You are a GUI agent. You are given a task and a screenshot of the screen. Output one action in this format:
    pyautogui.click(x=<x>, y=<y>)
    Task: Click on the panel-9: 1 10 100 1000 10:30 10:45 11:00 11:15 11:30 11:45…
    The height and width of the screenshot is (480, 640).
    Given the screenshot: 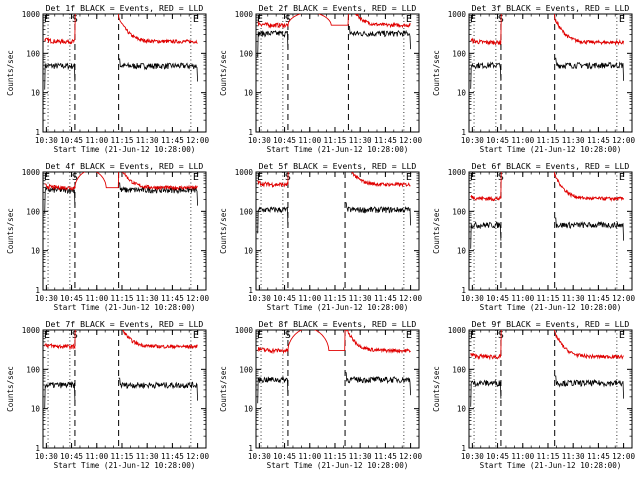 What is the action you would take?
    pyautogui.click(x=533, y=394)
    